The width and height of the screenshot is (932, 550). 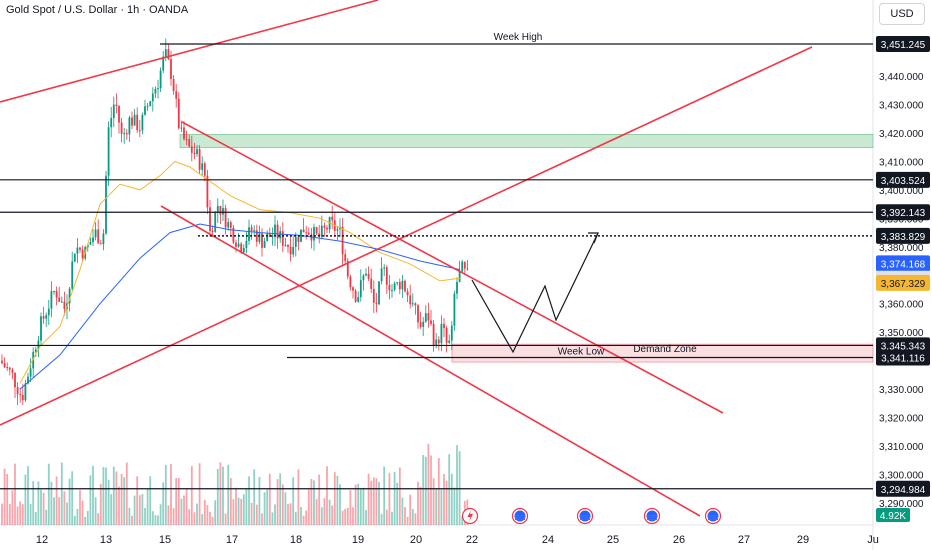 What do you see at coordinates (296, 540) in the screenshot?
I see `time-tick-label: 18` at bounding box center [296, 540].